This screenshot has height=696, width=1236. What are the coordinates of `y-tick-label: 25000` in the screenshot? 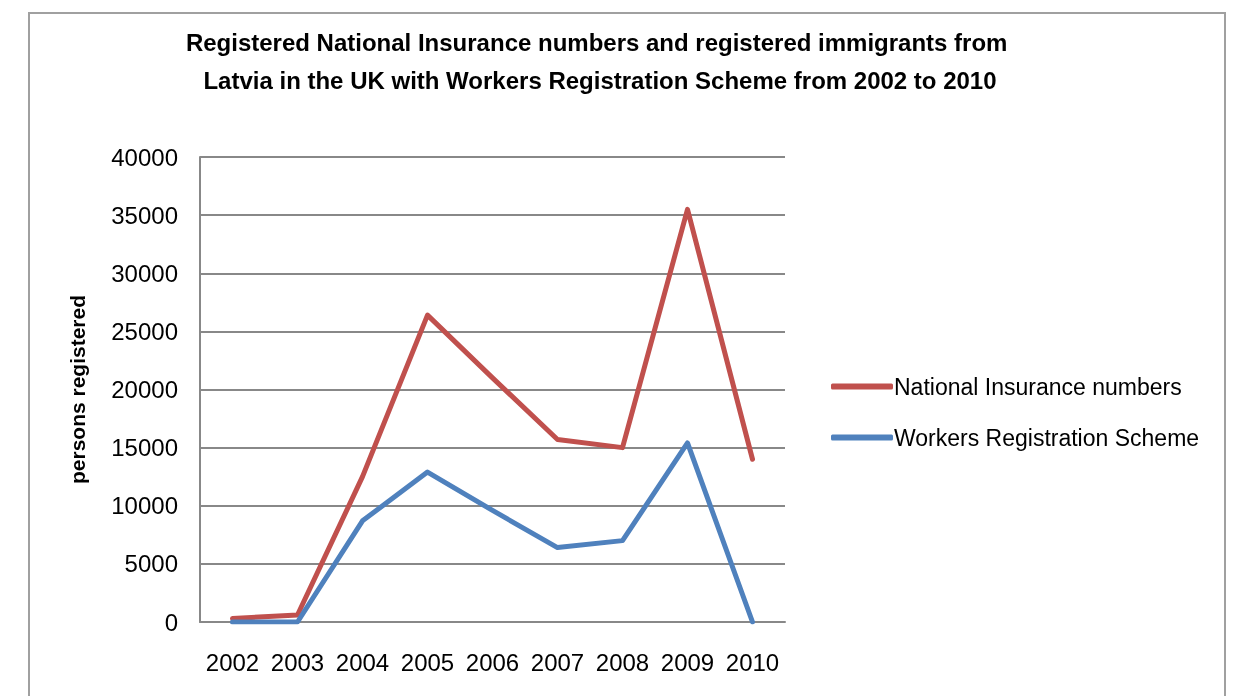 It's located at (144, 331).